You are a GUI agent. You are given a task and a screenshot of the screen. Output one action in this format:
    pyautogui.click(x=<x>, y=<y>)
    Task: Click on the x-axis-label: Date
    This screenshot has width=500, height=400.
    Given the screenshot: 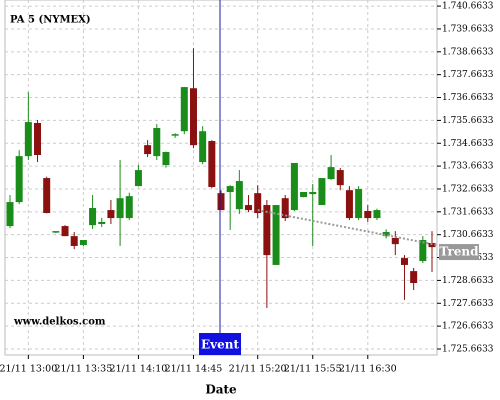 What is the action you would take?
    pyautogui.click(x=221, y=390)
    